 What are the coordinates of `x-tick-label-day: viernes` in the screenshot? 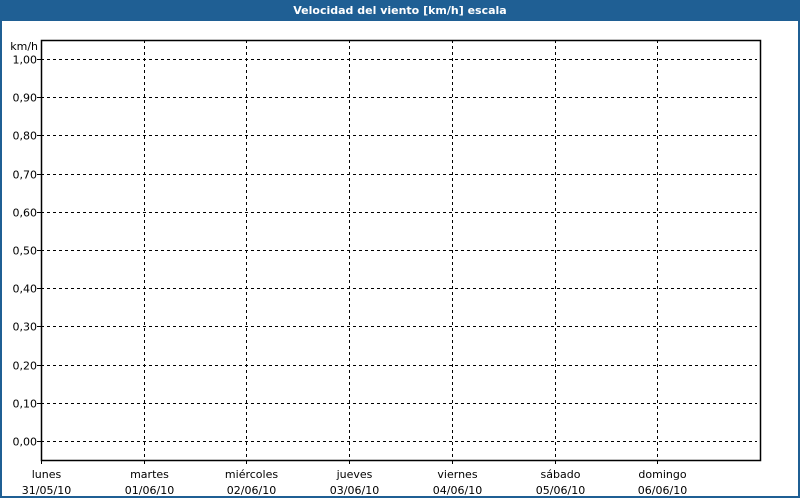 It's located at (457, 474).